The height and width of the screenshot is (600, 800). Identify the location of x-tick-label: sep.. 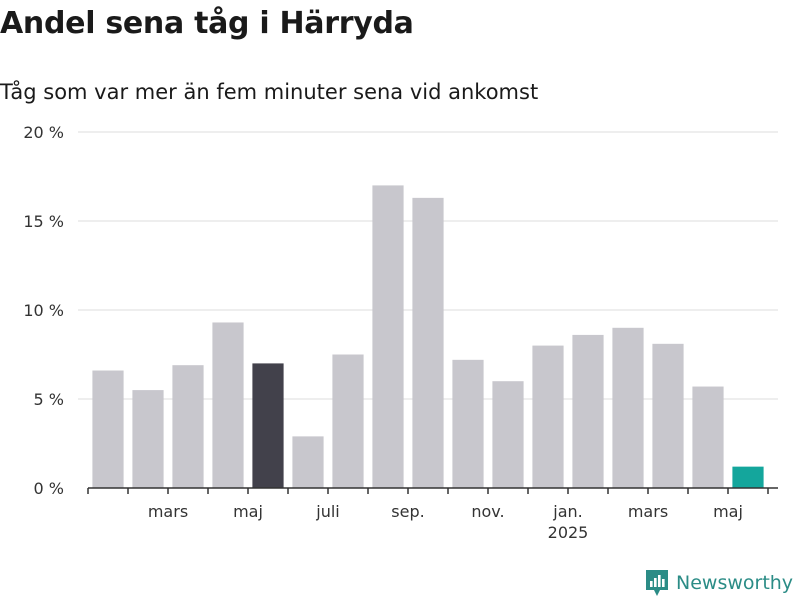
(407, 511).